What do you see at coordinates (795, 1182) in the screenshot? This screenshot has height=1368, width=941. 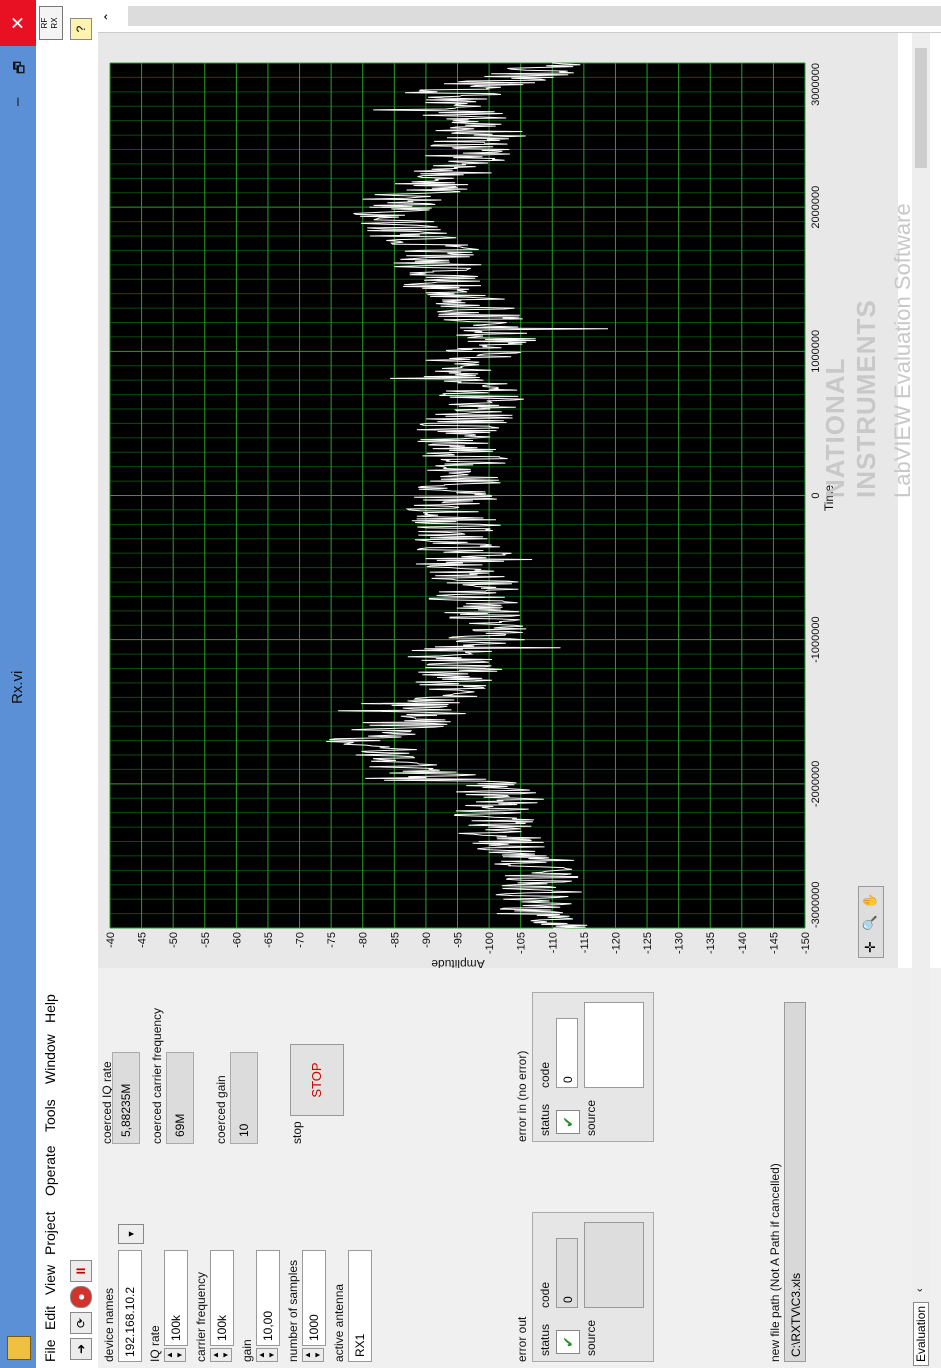 I see `file-path-field: C:\RXTV\C3.xls` at bounding box center [795, 1182].